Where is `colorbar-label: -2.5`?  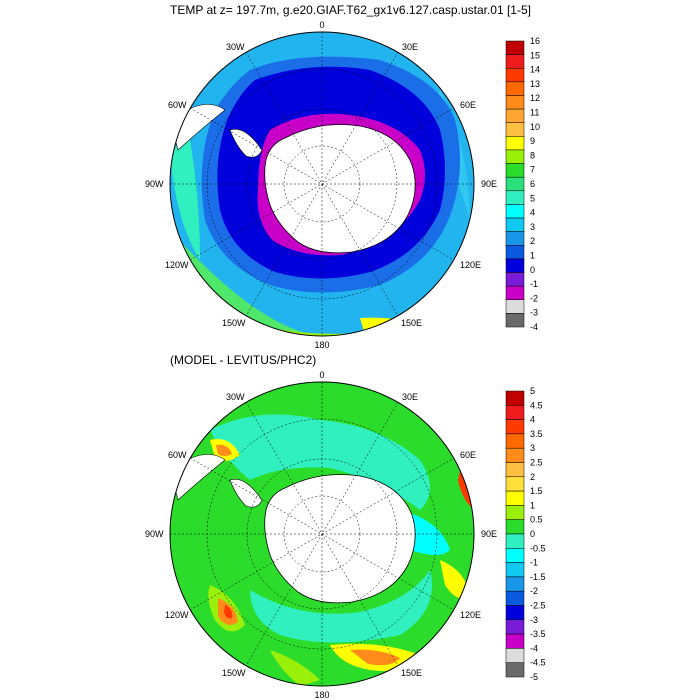 colorbar-label: -2.5 is located at coordinates (538, 606).